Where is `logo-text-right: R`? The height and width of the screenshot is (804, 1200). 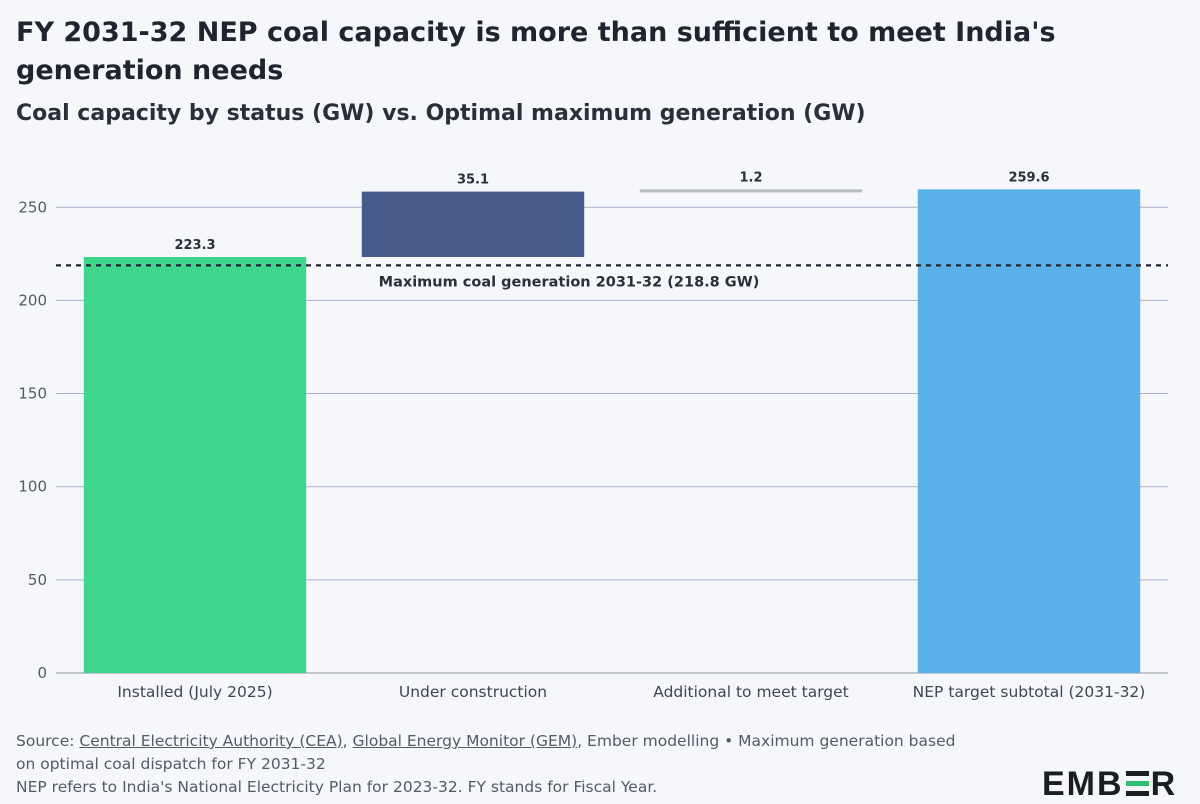
logo-text-right: R is located at coordinates (1164, 784).